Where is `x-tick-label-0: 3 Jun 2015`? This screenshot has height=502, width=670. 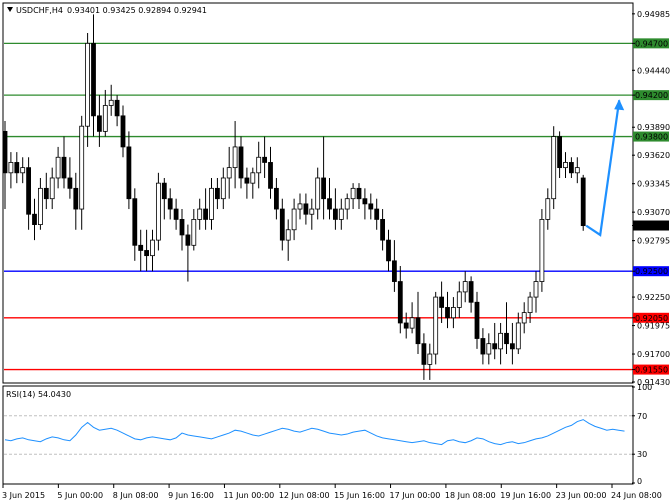
x-tick-label-0: 3 Jun 2015 is located at coordinates (23, 495).